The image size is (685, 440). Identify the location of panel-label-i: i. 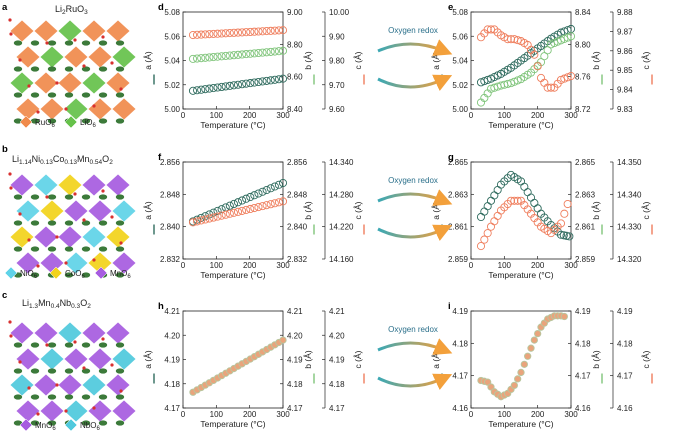
(449, 306).